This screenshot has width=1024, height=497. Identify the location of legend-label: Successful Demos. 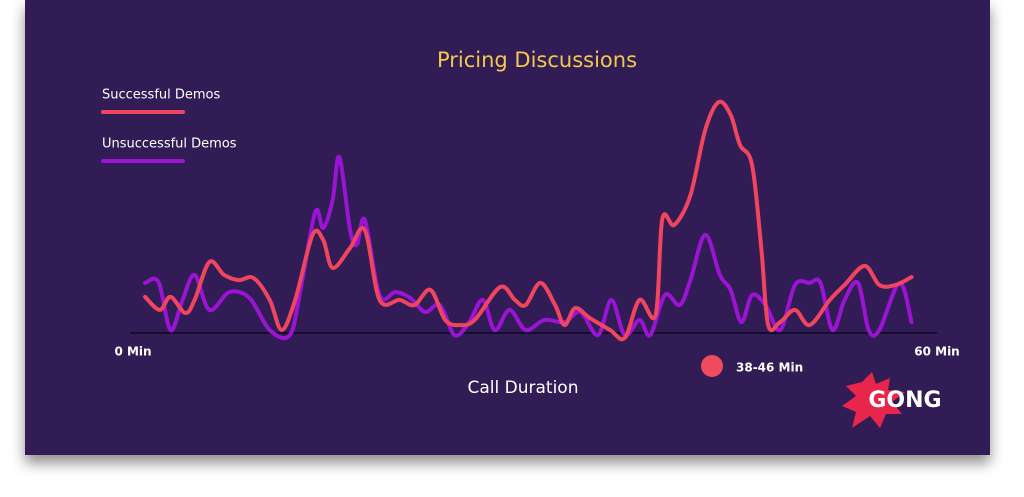
(161, 95).